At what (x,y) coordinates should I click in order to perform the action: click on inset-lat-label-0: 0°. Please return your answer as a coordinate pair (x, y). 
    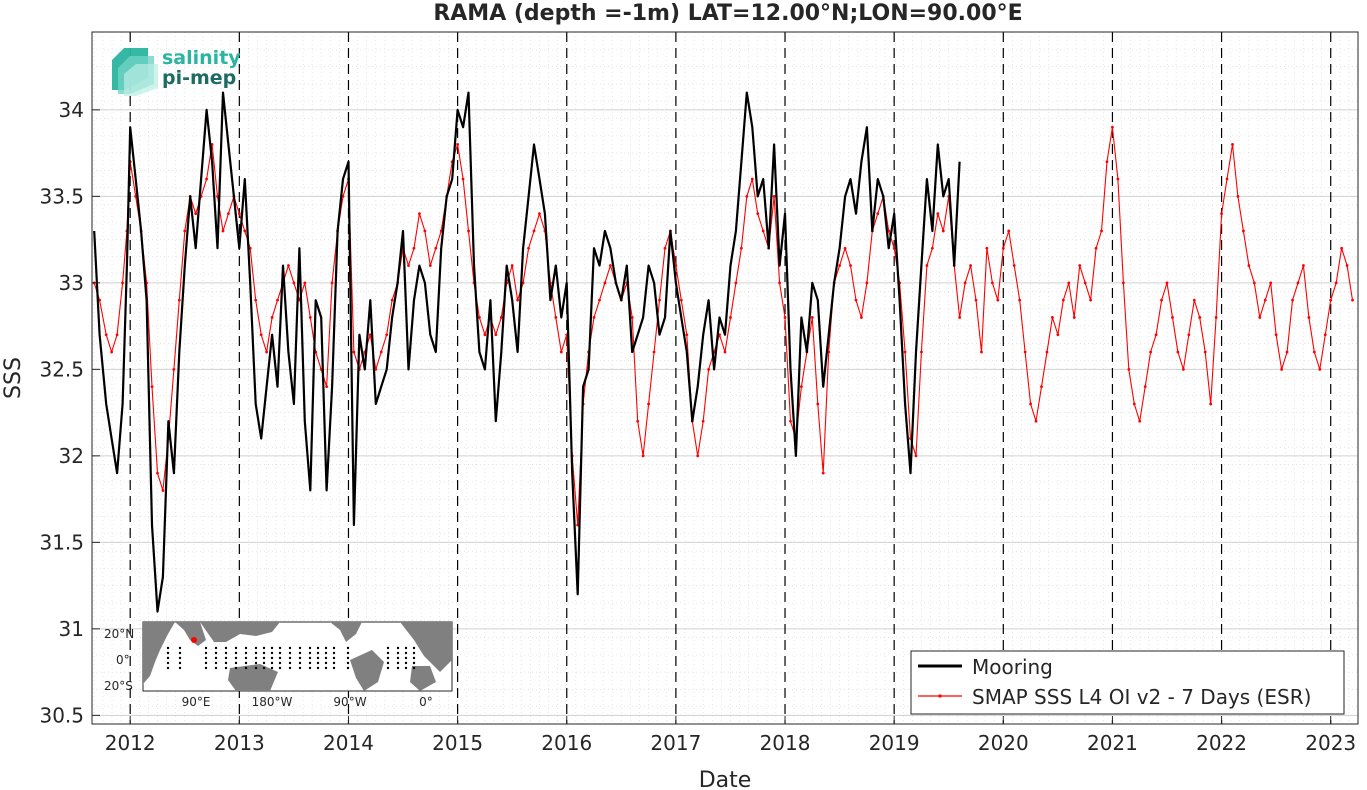
    Looking at the image, I should click on (123, 660).